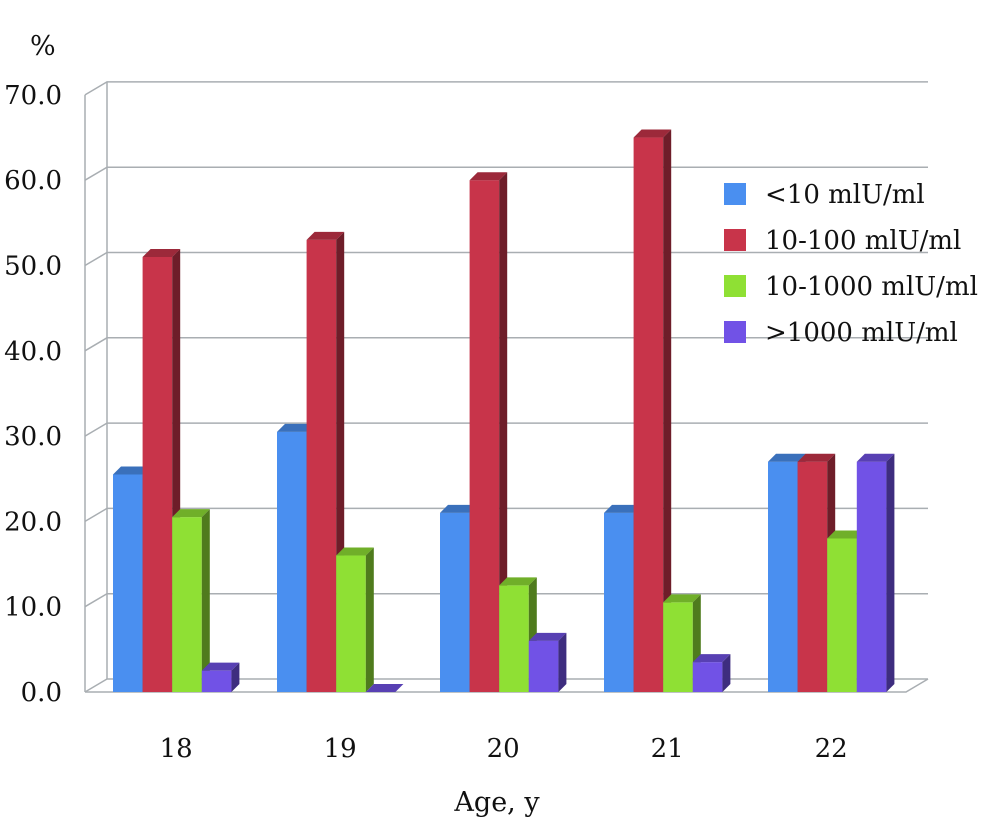 This screenshot has height=818, width=1000. Describe the element at coordinates (33, 96) in the screenshot. I see `y-tick-label: 70.0` at that location.